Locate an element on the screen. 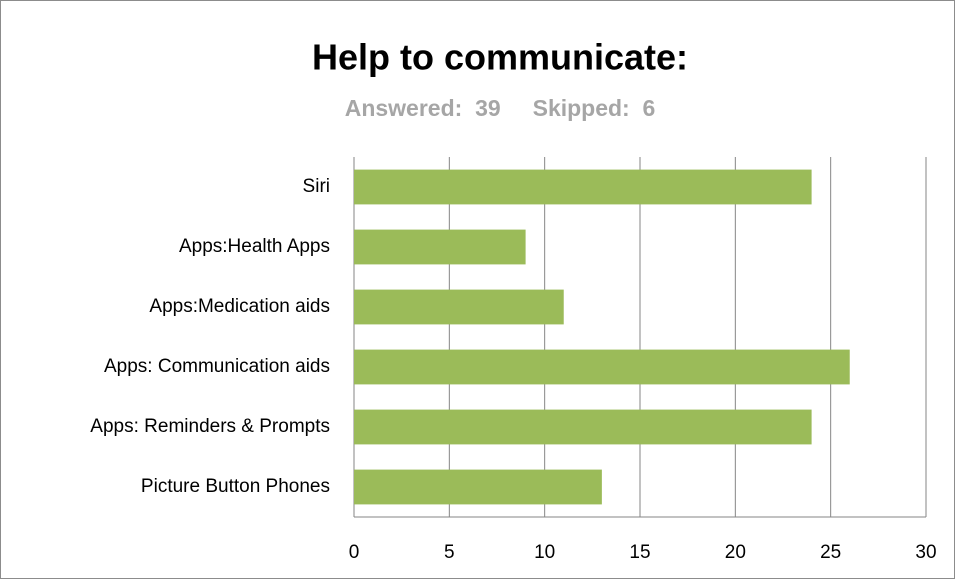 This screenshot has height=579, width=955. x-tick-label: 5 is located at coordinates (449, 552).